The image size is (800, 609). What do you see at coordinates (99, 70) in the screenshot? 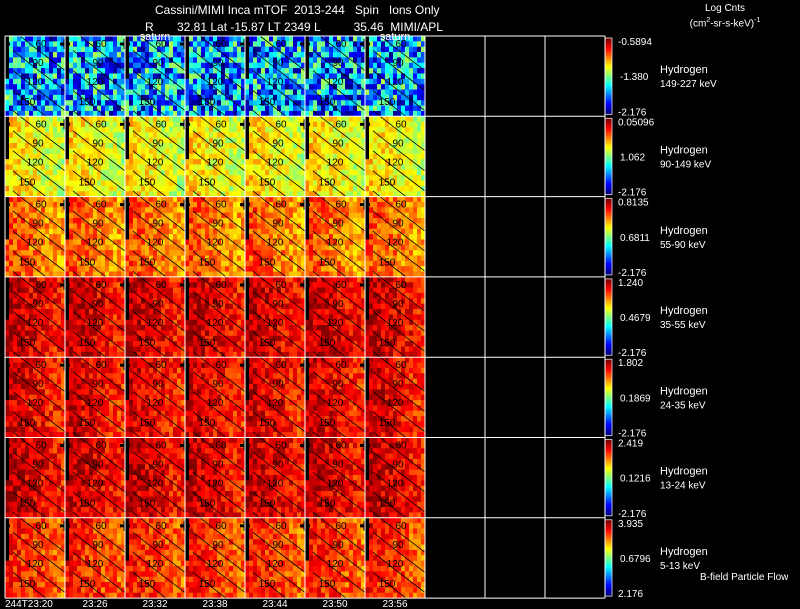
I see `pitch-angle-contour` at bounding box center [99, 70].